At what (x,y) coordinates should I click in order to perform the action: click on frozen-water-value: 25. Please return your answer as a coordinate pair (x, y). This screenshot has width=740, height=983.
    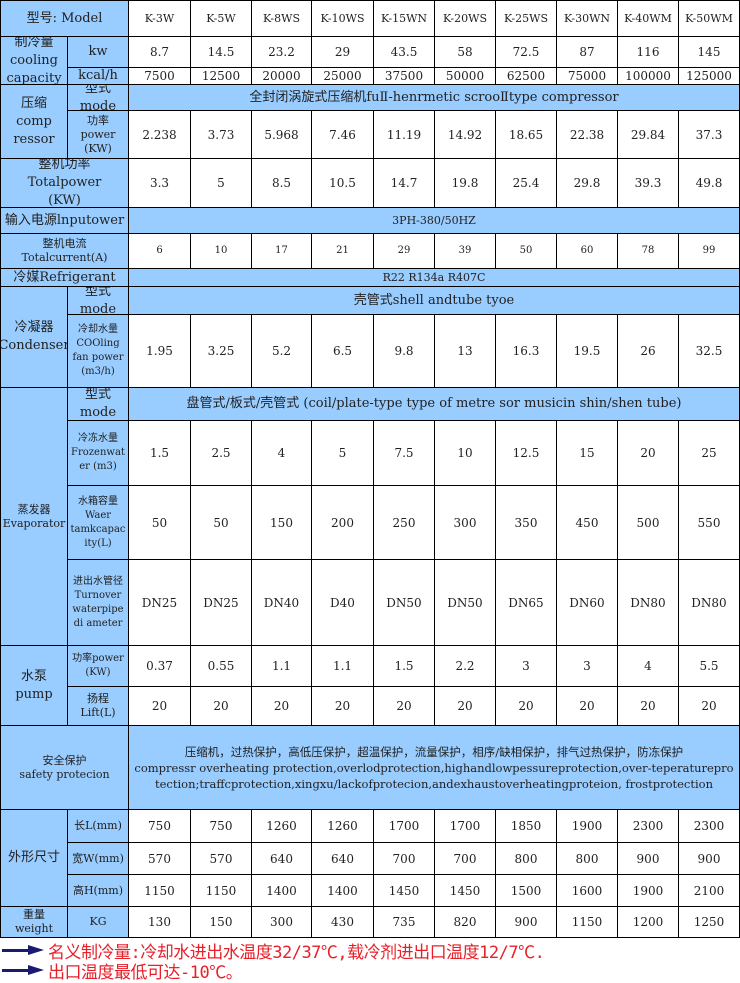
    Looking at the image, I should click on (709, 453).